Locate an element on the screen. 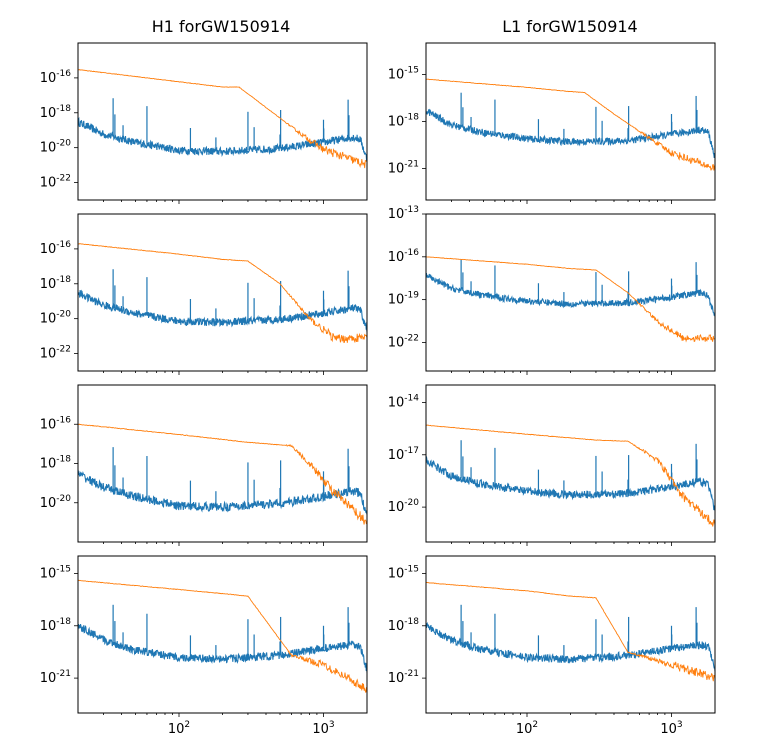 Image resolution: width=766 pixels, height=748 pixels. column-title-l1: L1 forGW150914 is located at coordinates (570, 26).